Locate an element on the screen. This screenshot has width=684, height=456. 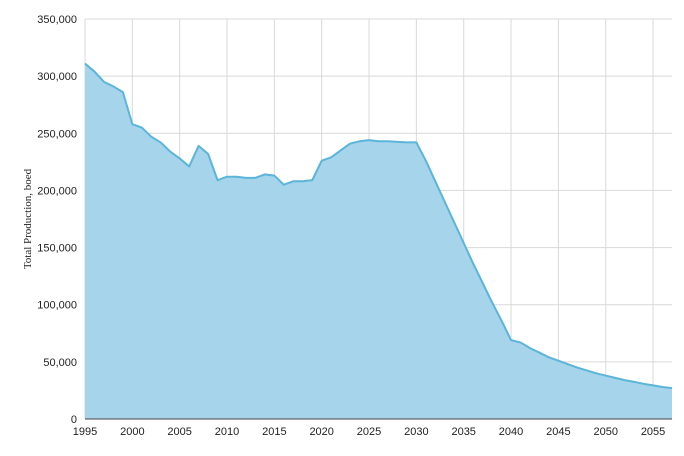
y-tick-label: 300,000 is located at coordinates (57, 77).